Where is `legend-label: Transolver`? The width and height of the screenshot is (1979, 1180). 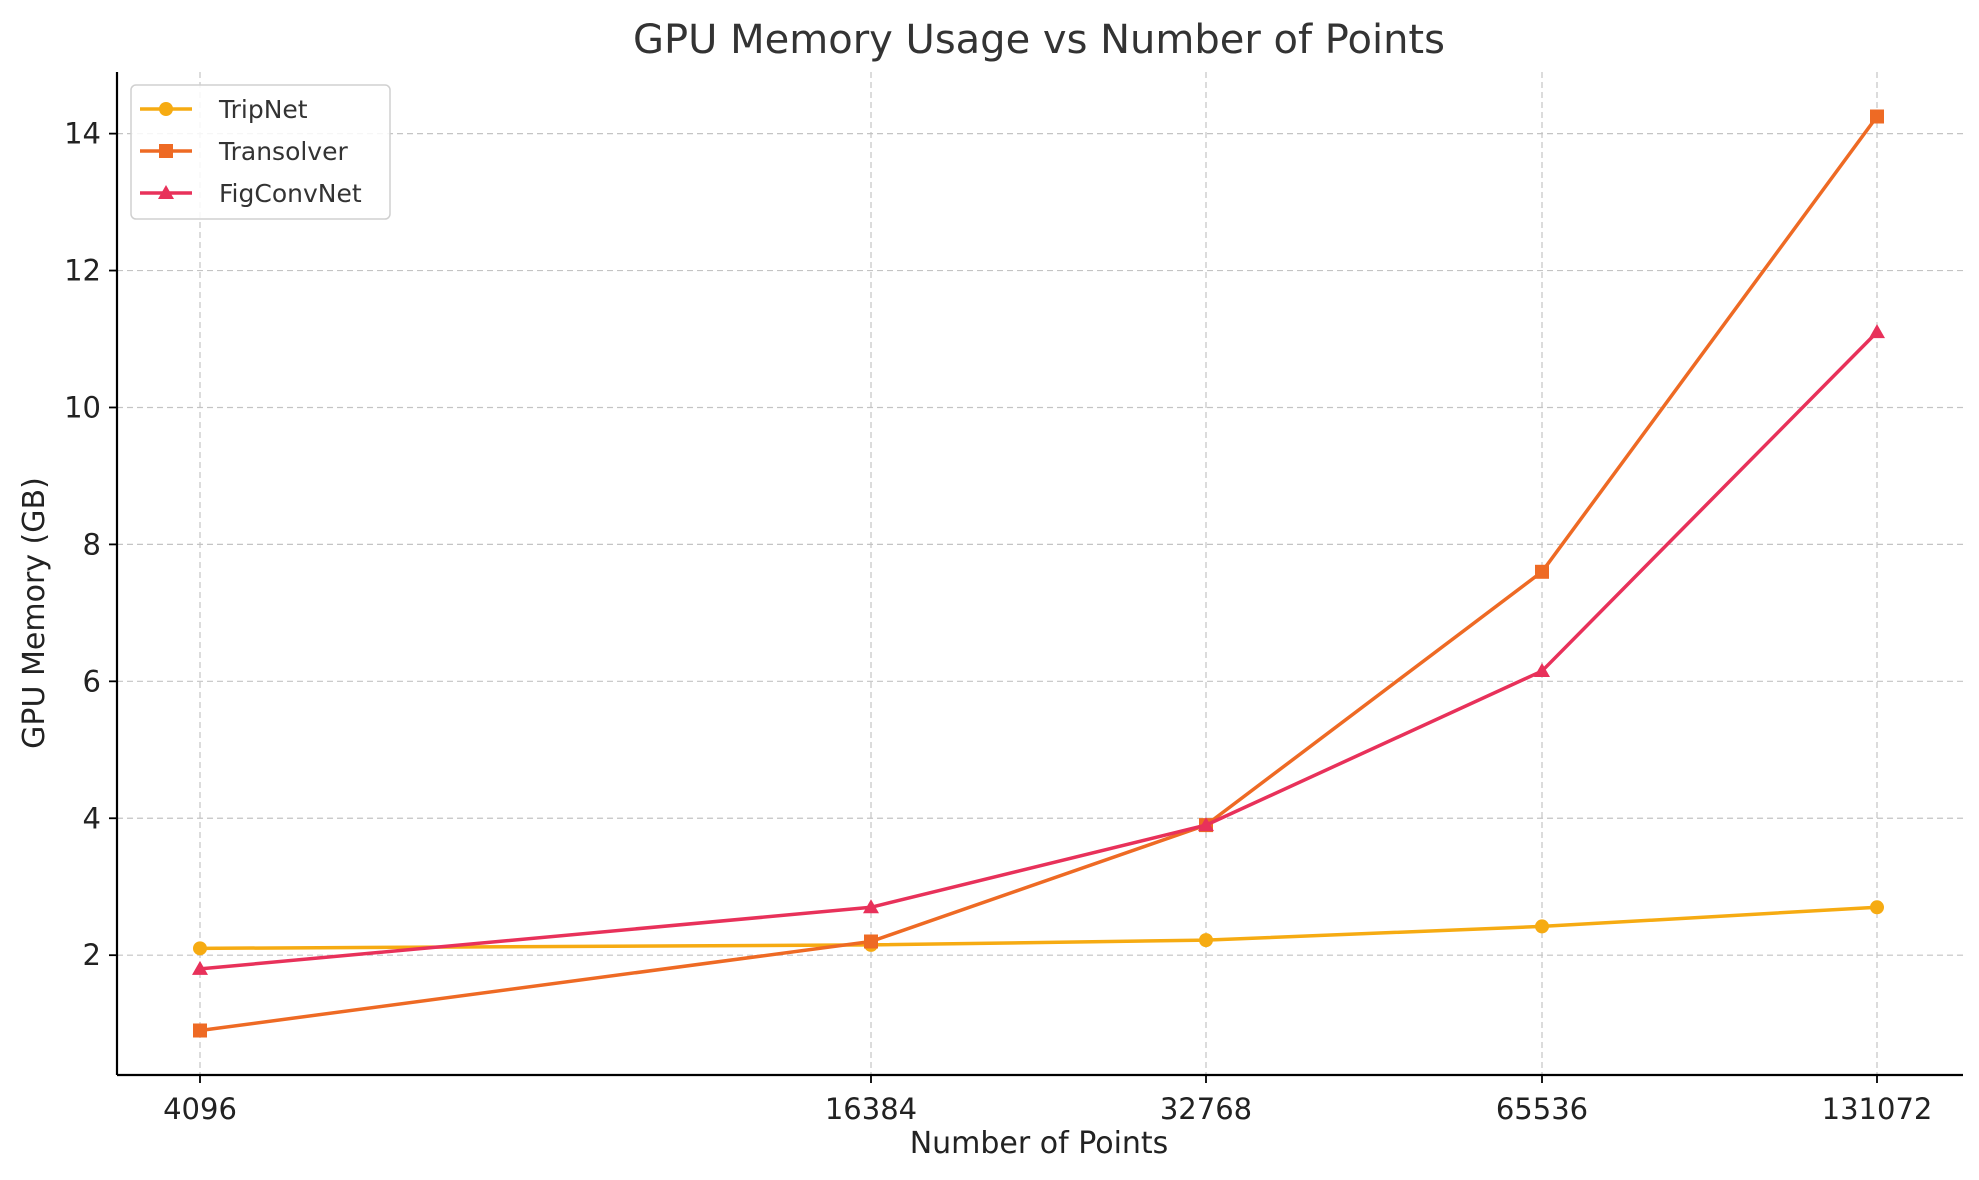 legend-label: Transolver is located at coordinates (283, 151).